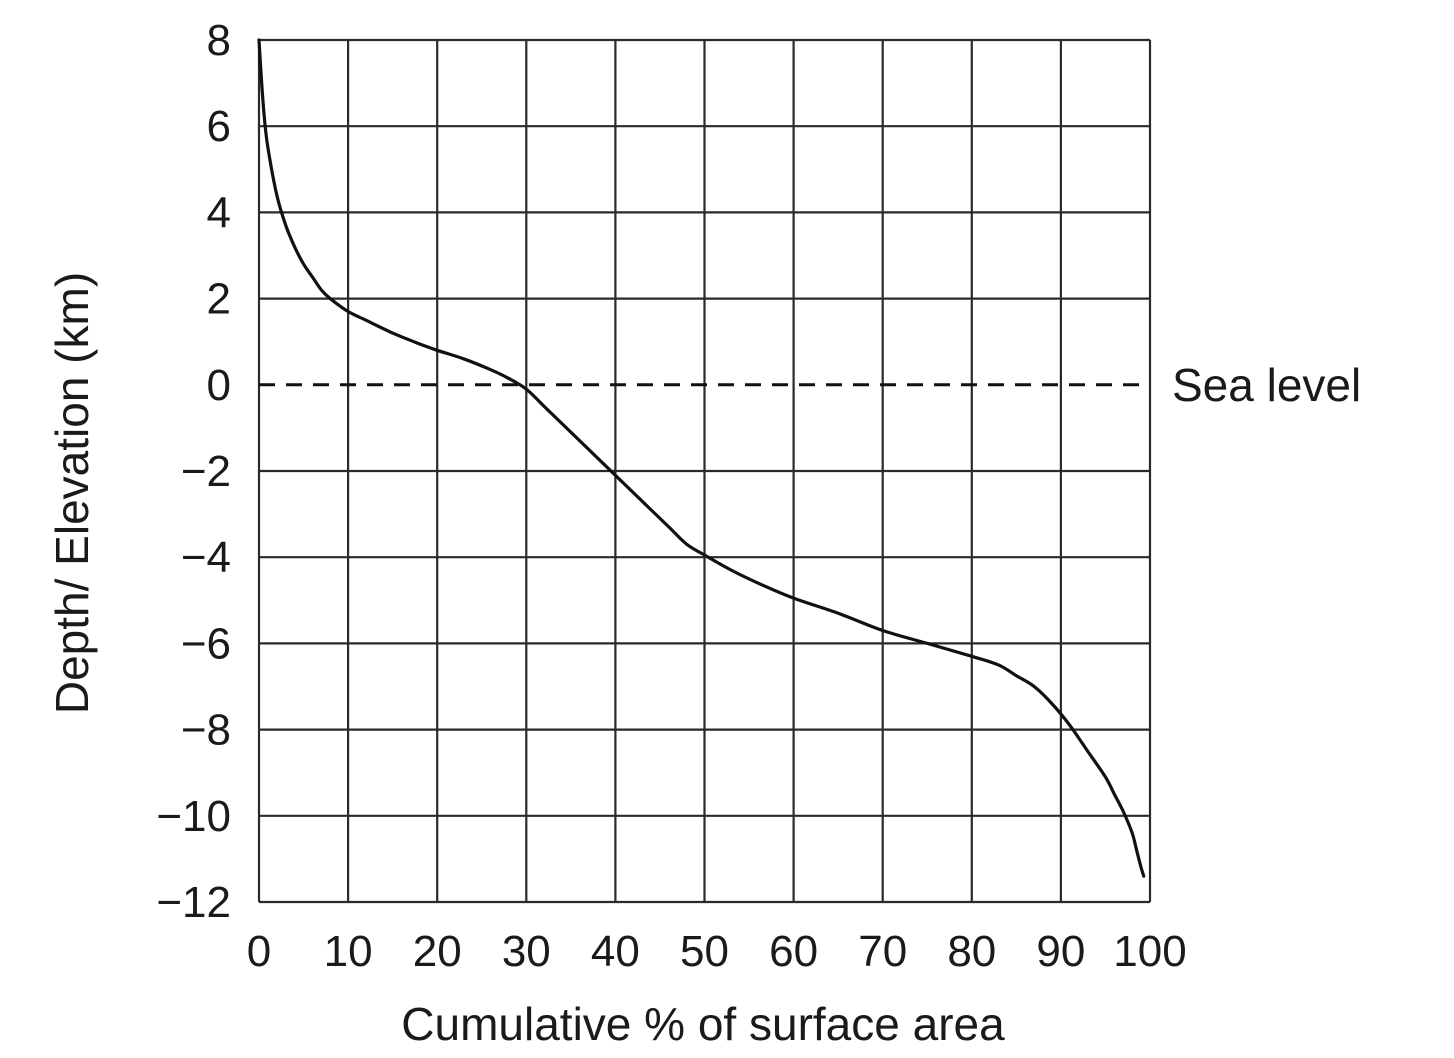  I want to click on y-tick-label: 8, so click(219, 40).